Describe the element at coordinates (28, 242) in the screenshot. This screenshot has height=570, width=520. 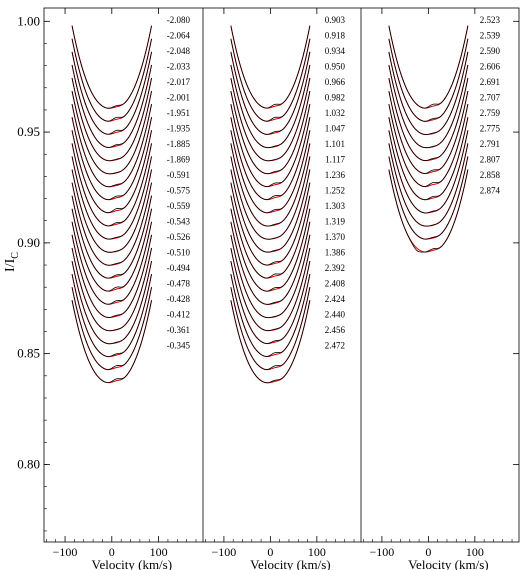
I see `y-tick-label: 0.90` at that location.